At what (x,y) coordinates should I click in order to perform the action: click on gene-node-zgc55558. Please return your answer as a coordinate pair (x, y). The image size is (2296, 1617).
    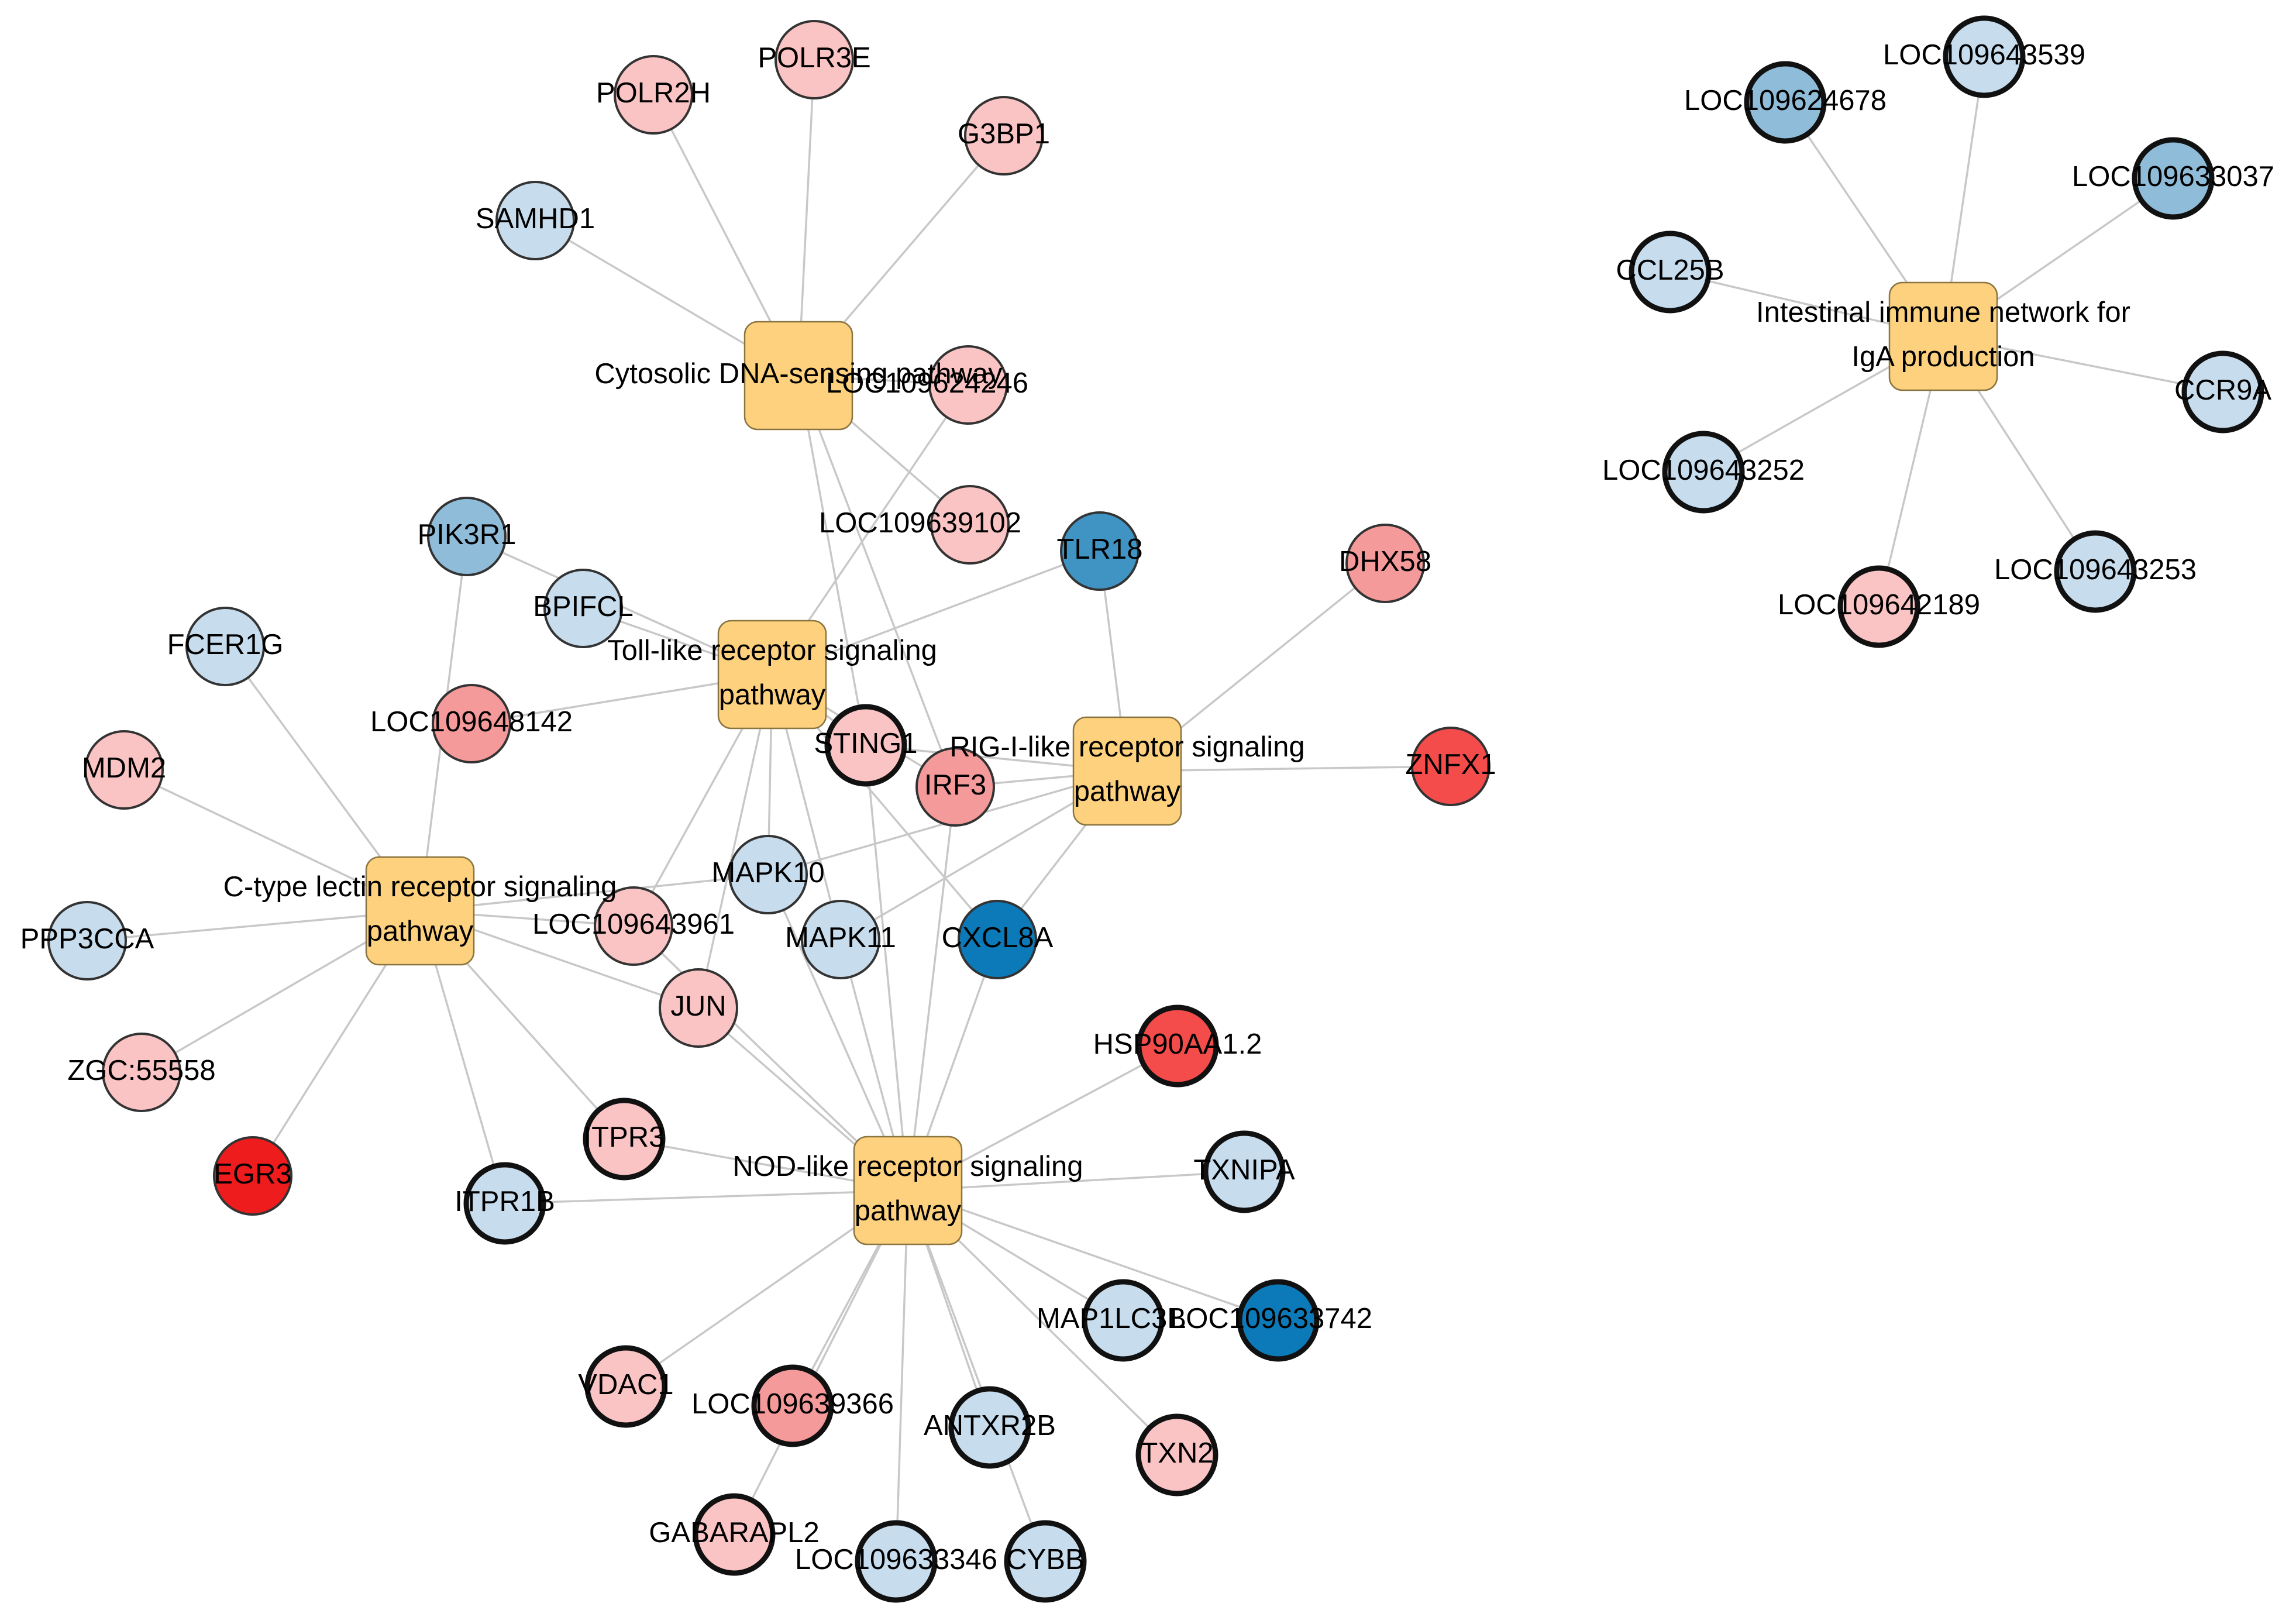
    Looking at the image, I should click on (141, 1072).